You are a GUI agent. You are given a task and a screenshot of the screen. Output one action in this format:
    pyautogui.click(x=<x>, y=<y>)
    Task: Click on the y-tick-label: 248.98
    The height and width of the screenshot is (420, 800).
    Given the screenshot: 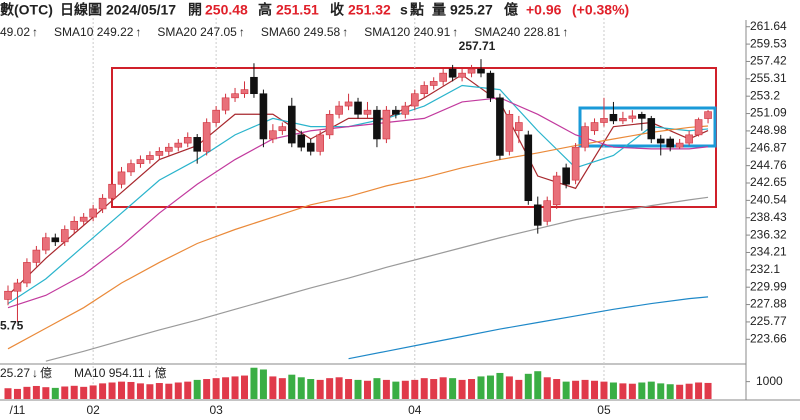 What is the action you would take?
    pyautogui.click(x=768, y=130)
    